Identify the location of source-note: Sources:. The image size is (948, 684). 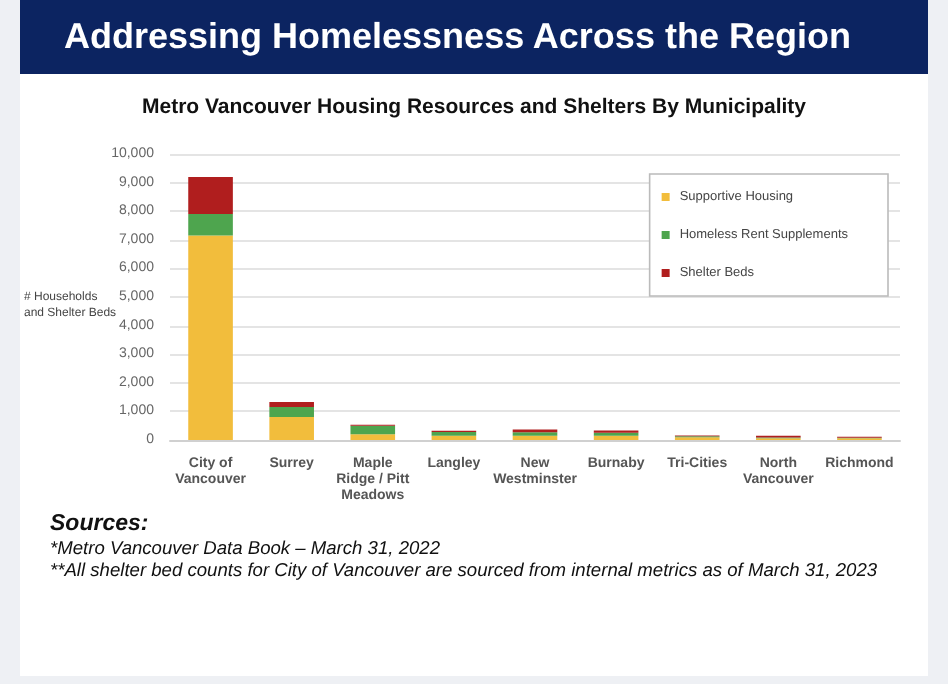
(100, 525).